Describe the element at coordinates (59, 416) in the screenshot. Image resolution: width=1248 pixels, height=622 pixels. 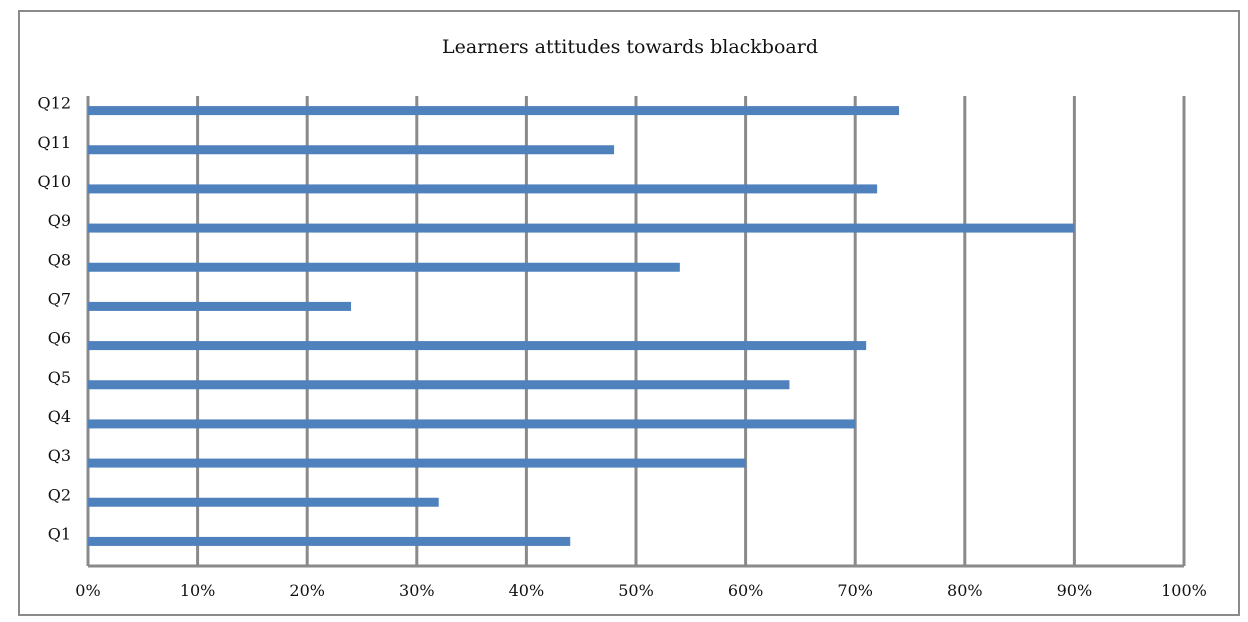
I see `y-tick-label-q4: Q4` at that location.